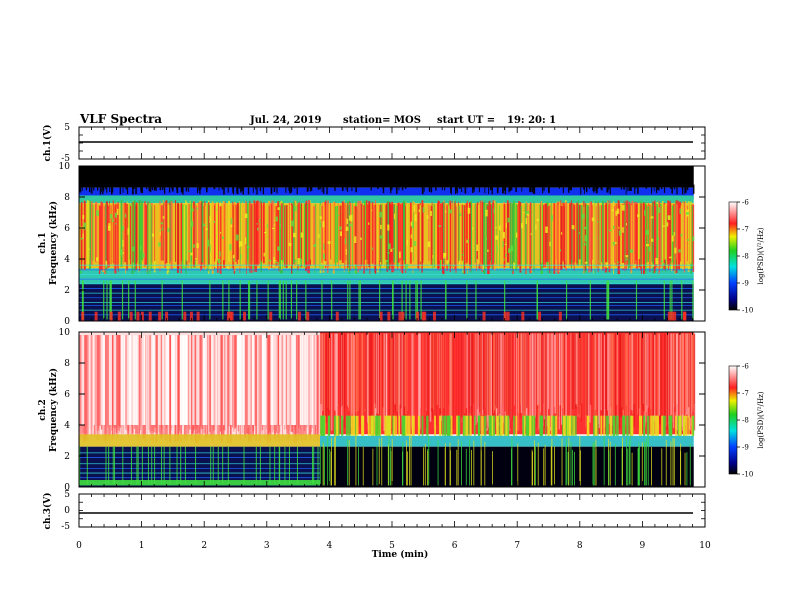  I want to click on ch2-colorbar-label: log(PSD)(V²/Hz), so click(761, 419).